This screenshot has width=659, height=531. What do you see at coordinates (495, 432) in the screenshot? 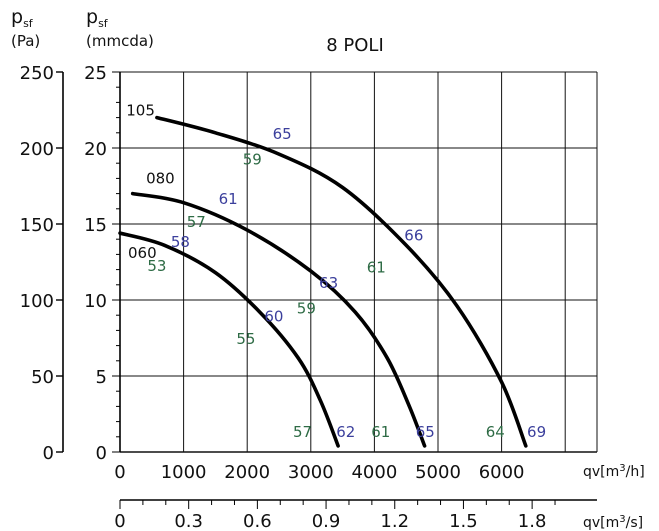
I see `annotation-green: 64` at bounding box center [495, 432].